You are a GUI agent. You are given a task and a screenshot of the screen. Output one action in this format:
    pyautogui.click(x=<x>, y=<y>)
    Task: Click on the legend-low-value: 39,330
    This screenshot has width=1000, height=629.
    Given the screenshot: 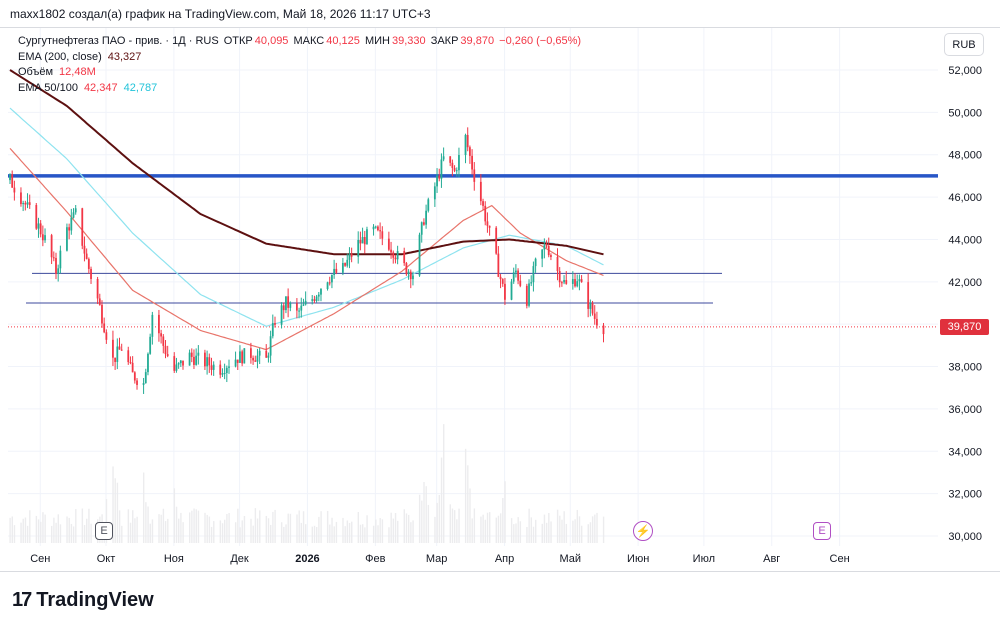 What is the action you would take?
    pyautogui.click(x=408, y=41)
    